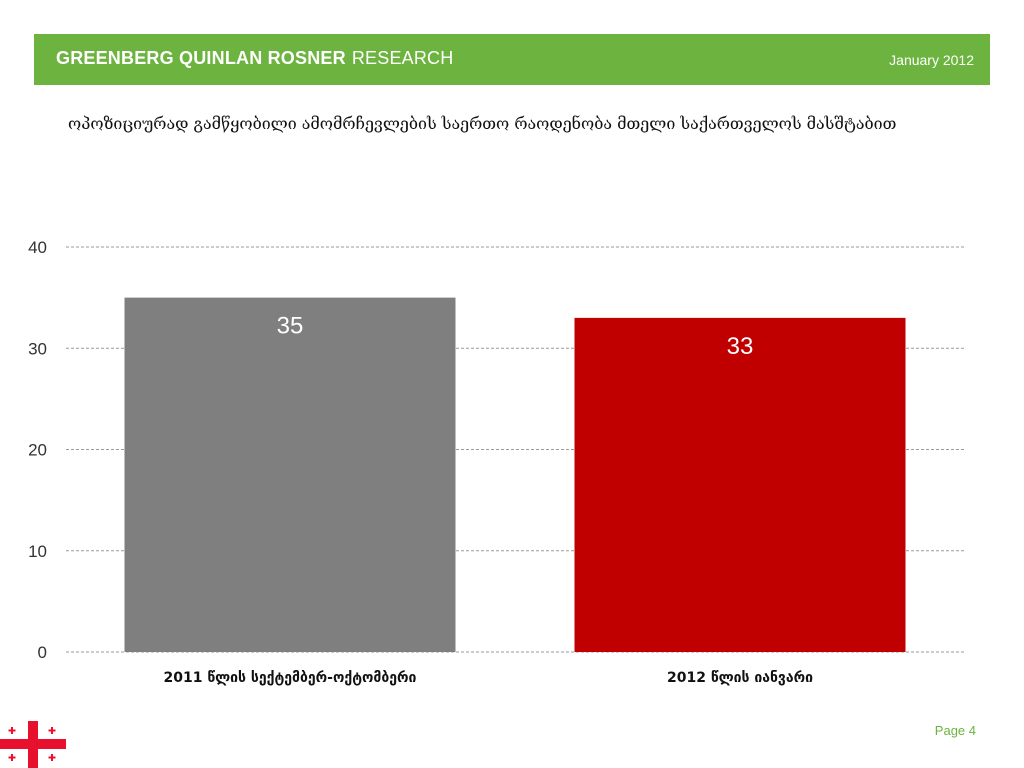 This screenshot has width=1024, height=768. What do you see at coordinates (42, 652) in the screenshot?
I see `y-tick-label: 0` at bounding box center [42, 652].